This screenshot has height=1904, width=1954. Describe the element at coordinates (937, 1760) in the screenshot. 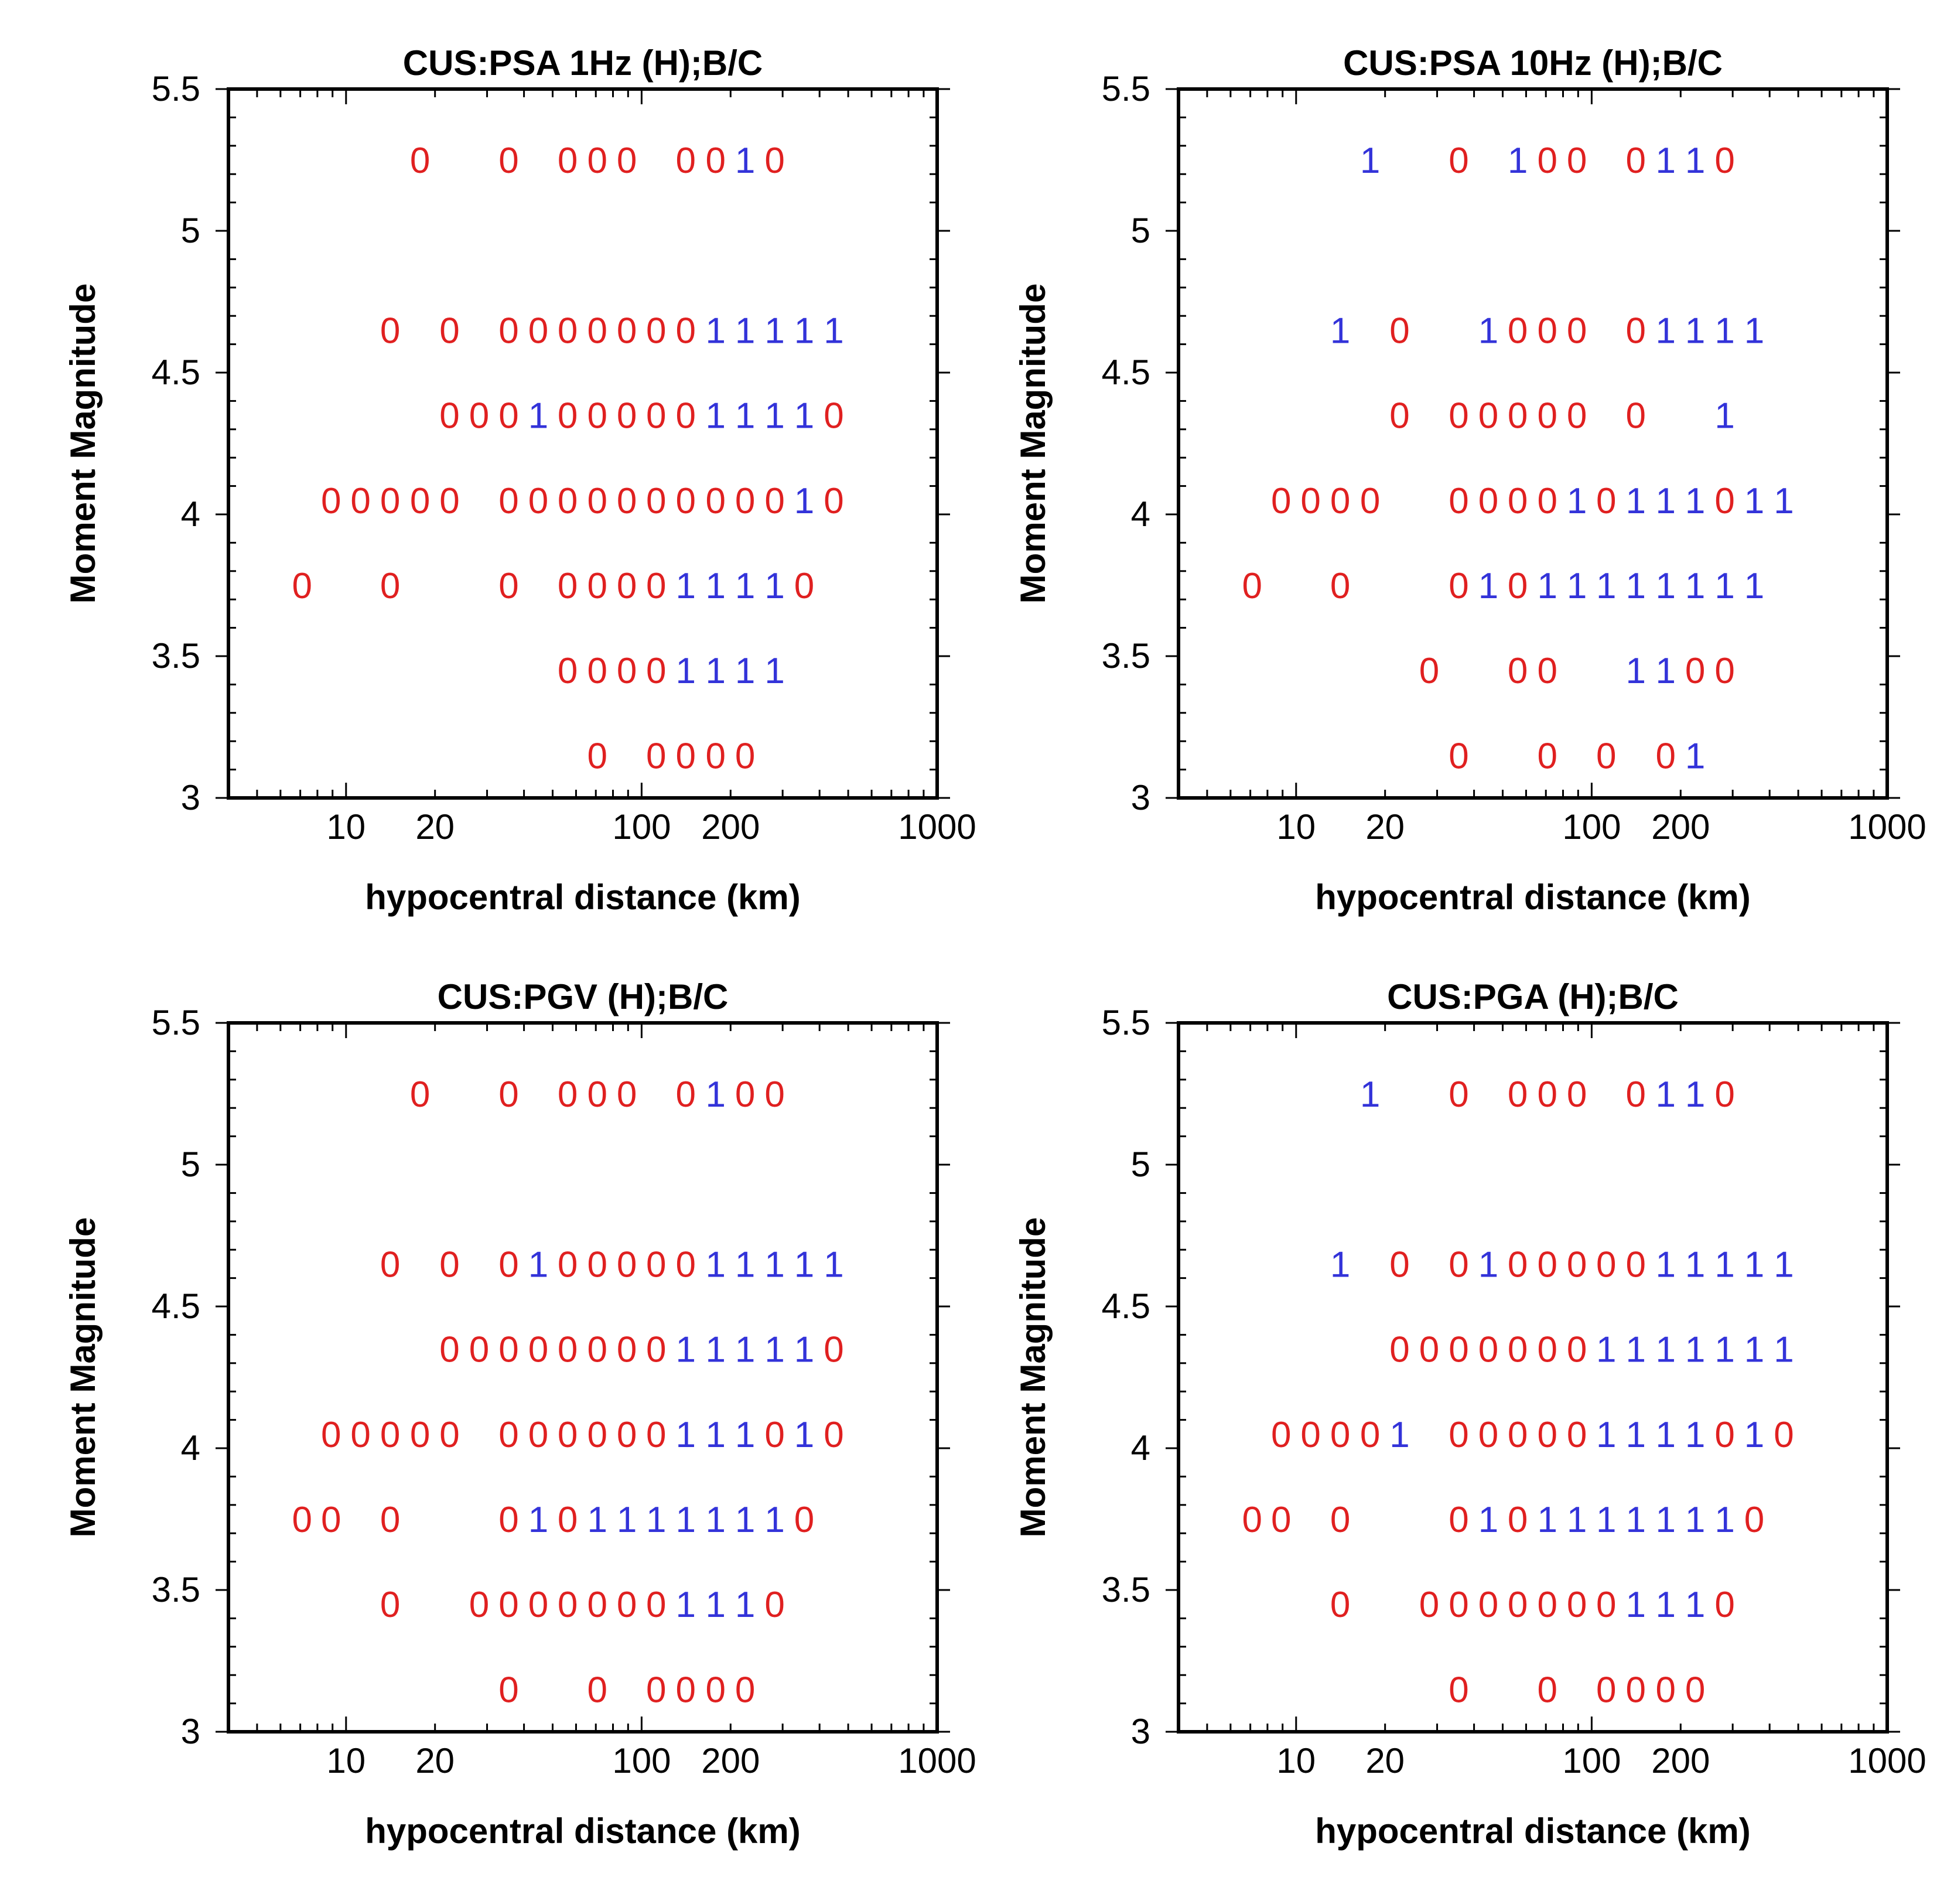

I see `chart-2-xtick-label: 1000` at that location.